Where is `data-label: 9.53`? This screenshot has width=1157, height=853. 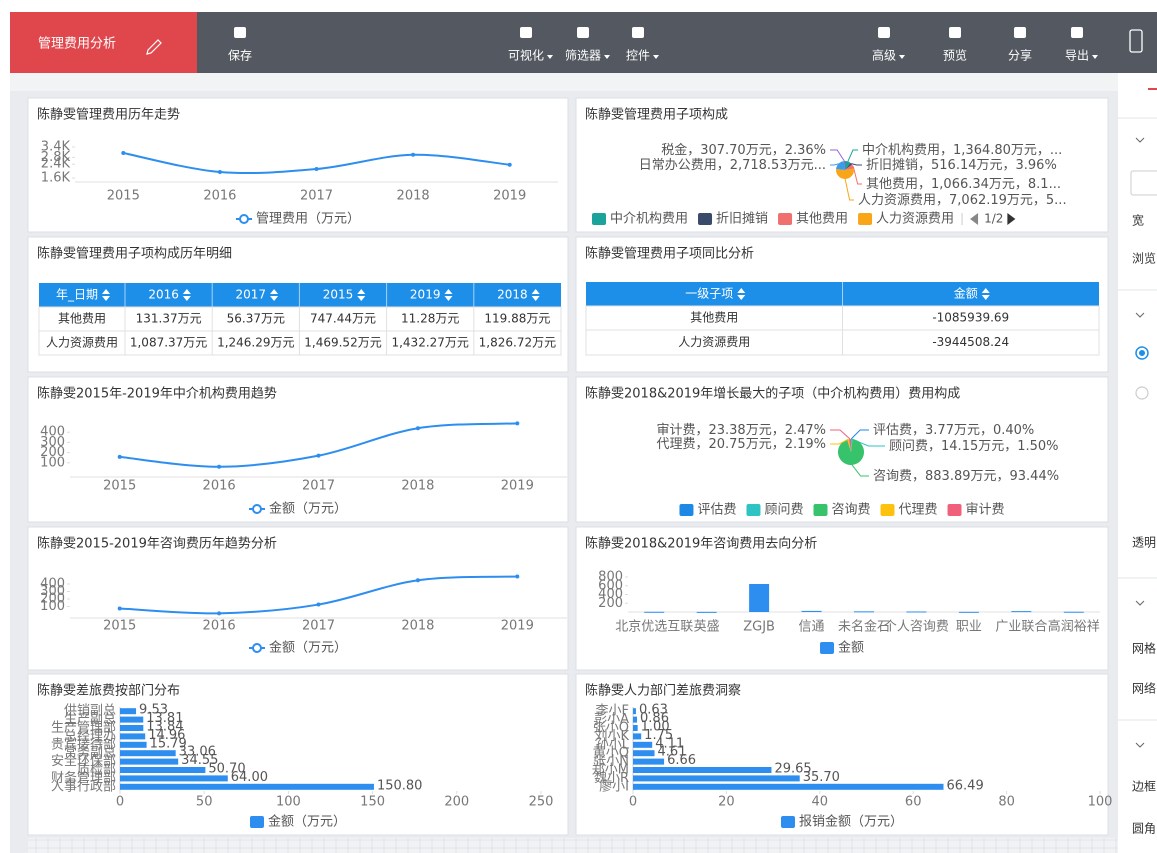 data-label: 9.53 is located at coordinates (153, 710).